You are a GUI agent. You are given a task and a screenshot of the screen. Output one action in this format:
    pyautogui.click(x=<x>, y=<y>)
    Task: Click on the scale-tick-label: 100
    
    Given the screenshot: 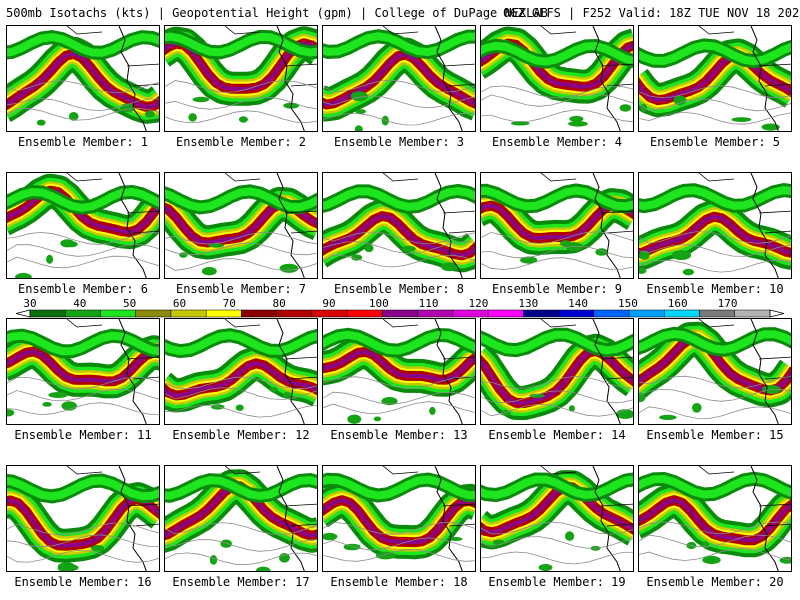 What is the action you would take?
    pyautogui.click(x=378, y=303)
    